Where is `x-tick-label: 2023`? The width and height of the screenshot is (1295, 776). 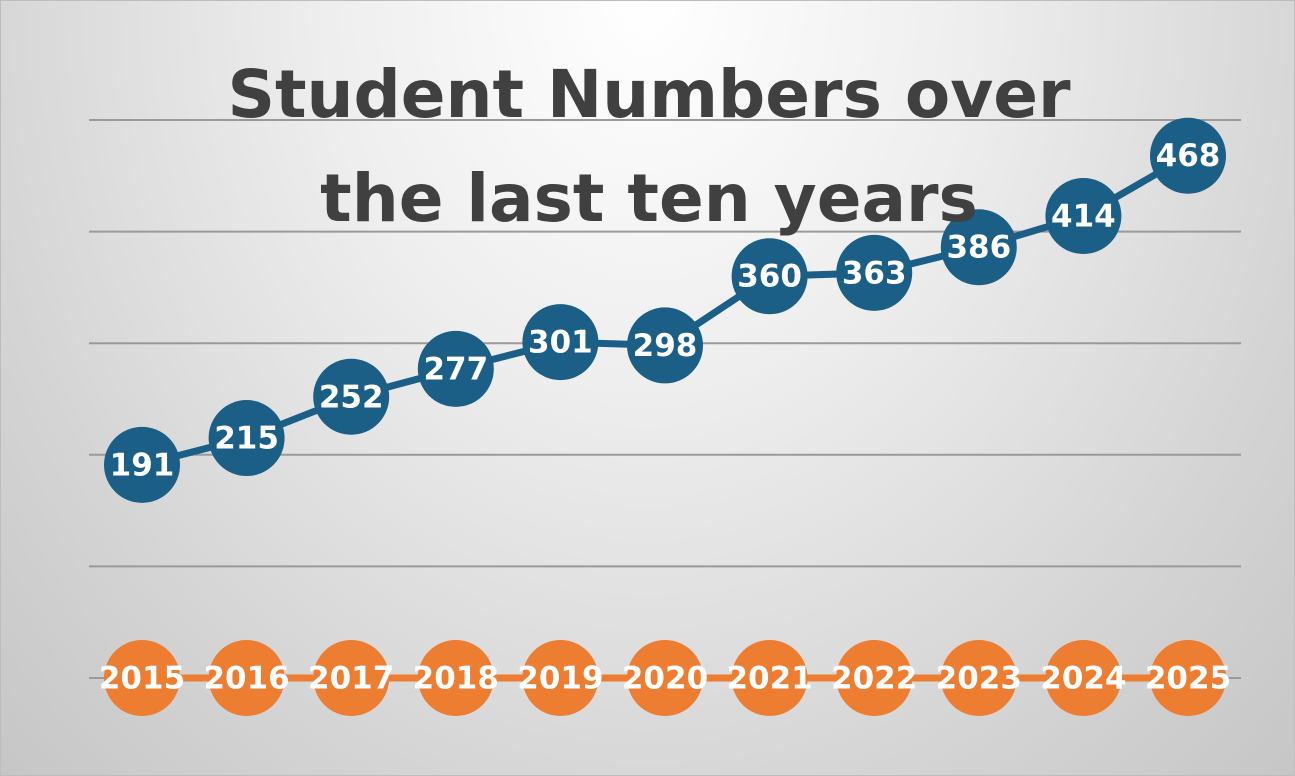
x-tick-label: 2023 is located at coordinates (979, 679).